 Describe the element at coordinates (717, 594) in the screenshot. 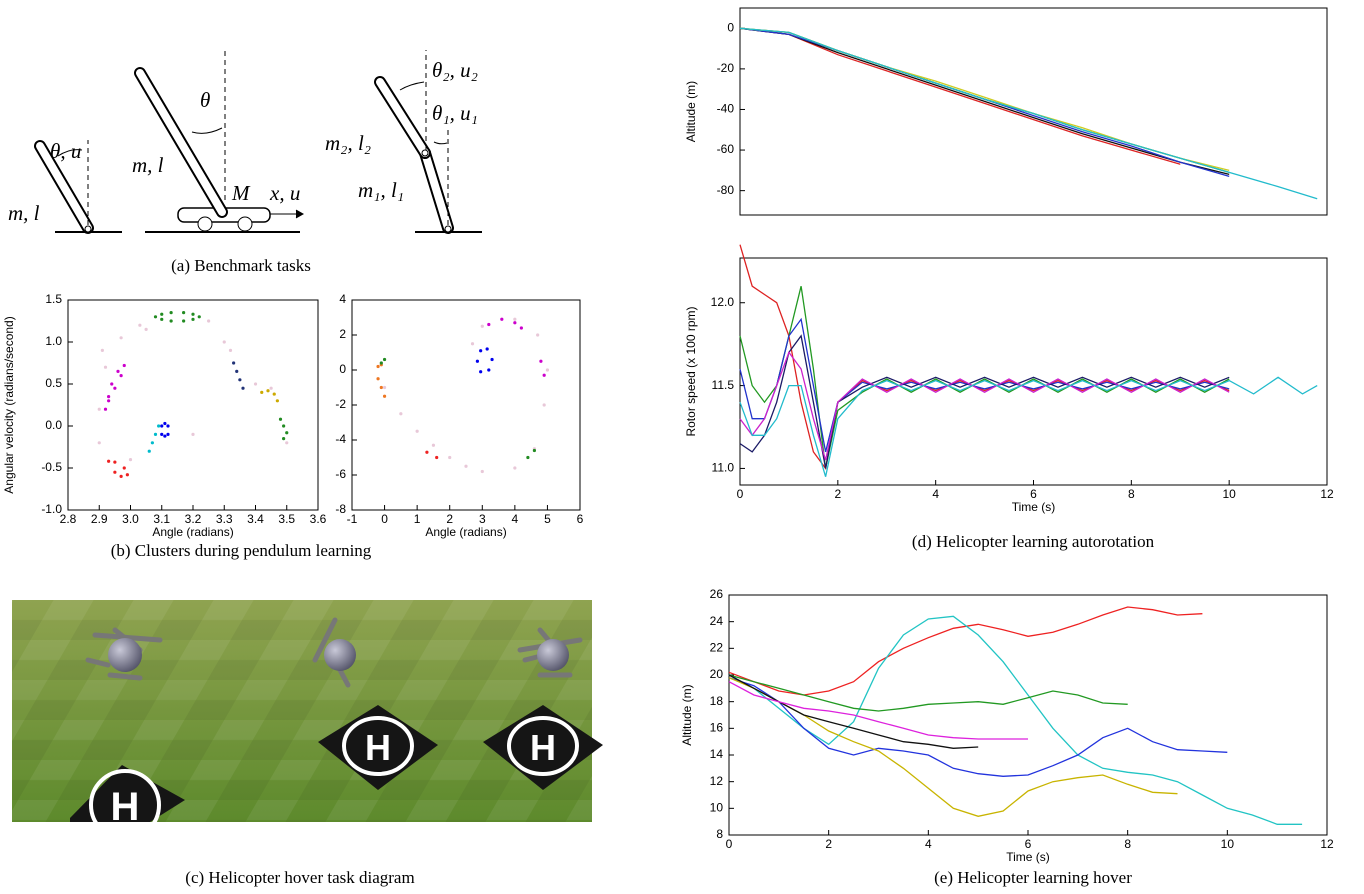

I see `y-tick-label: 26` at that location.